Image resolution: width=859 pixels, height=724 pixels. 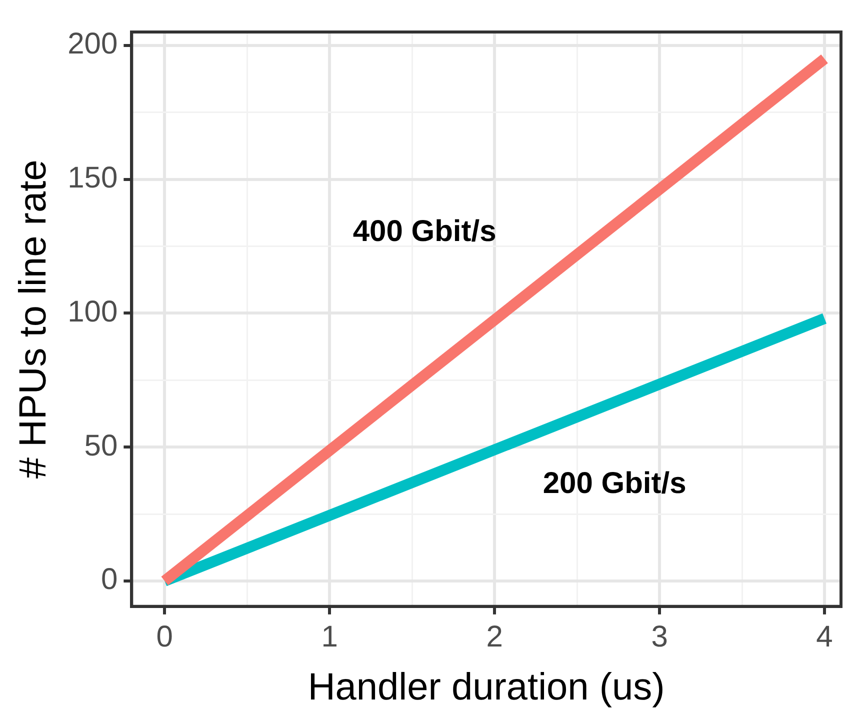 What do you see at coordinates (93, 311) in the screenshot?
I see `y-tick-label: 100` at bounding box center [93, 311].